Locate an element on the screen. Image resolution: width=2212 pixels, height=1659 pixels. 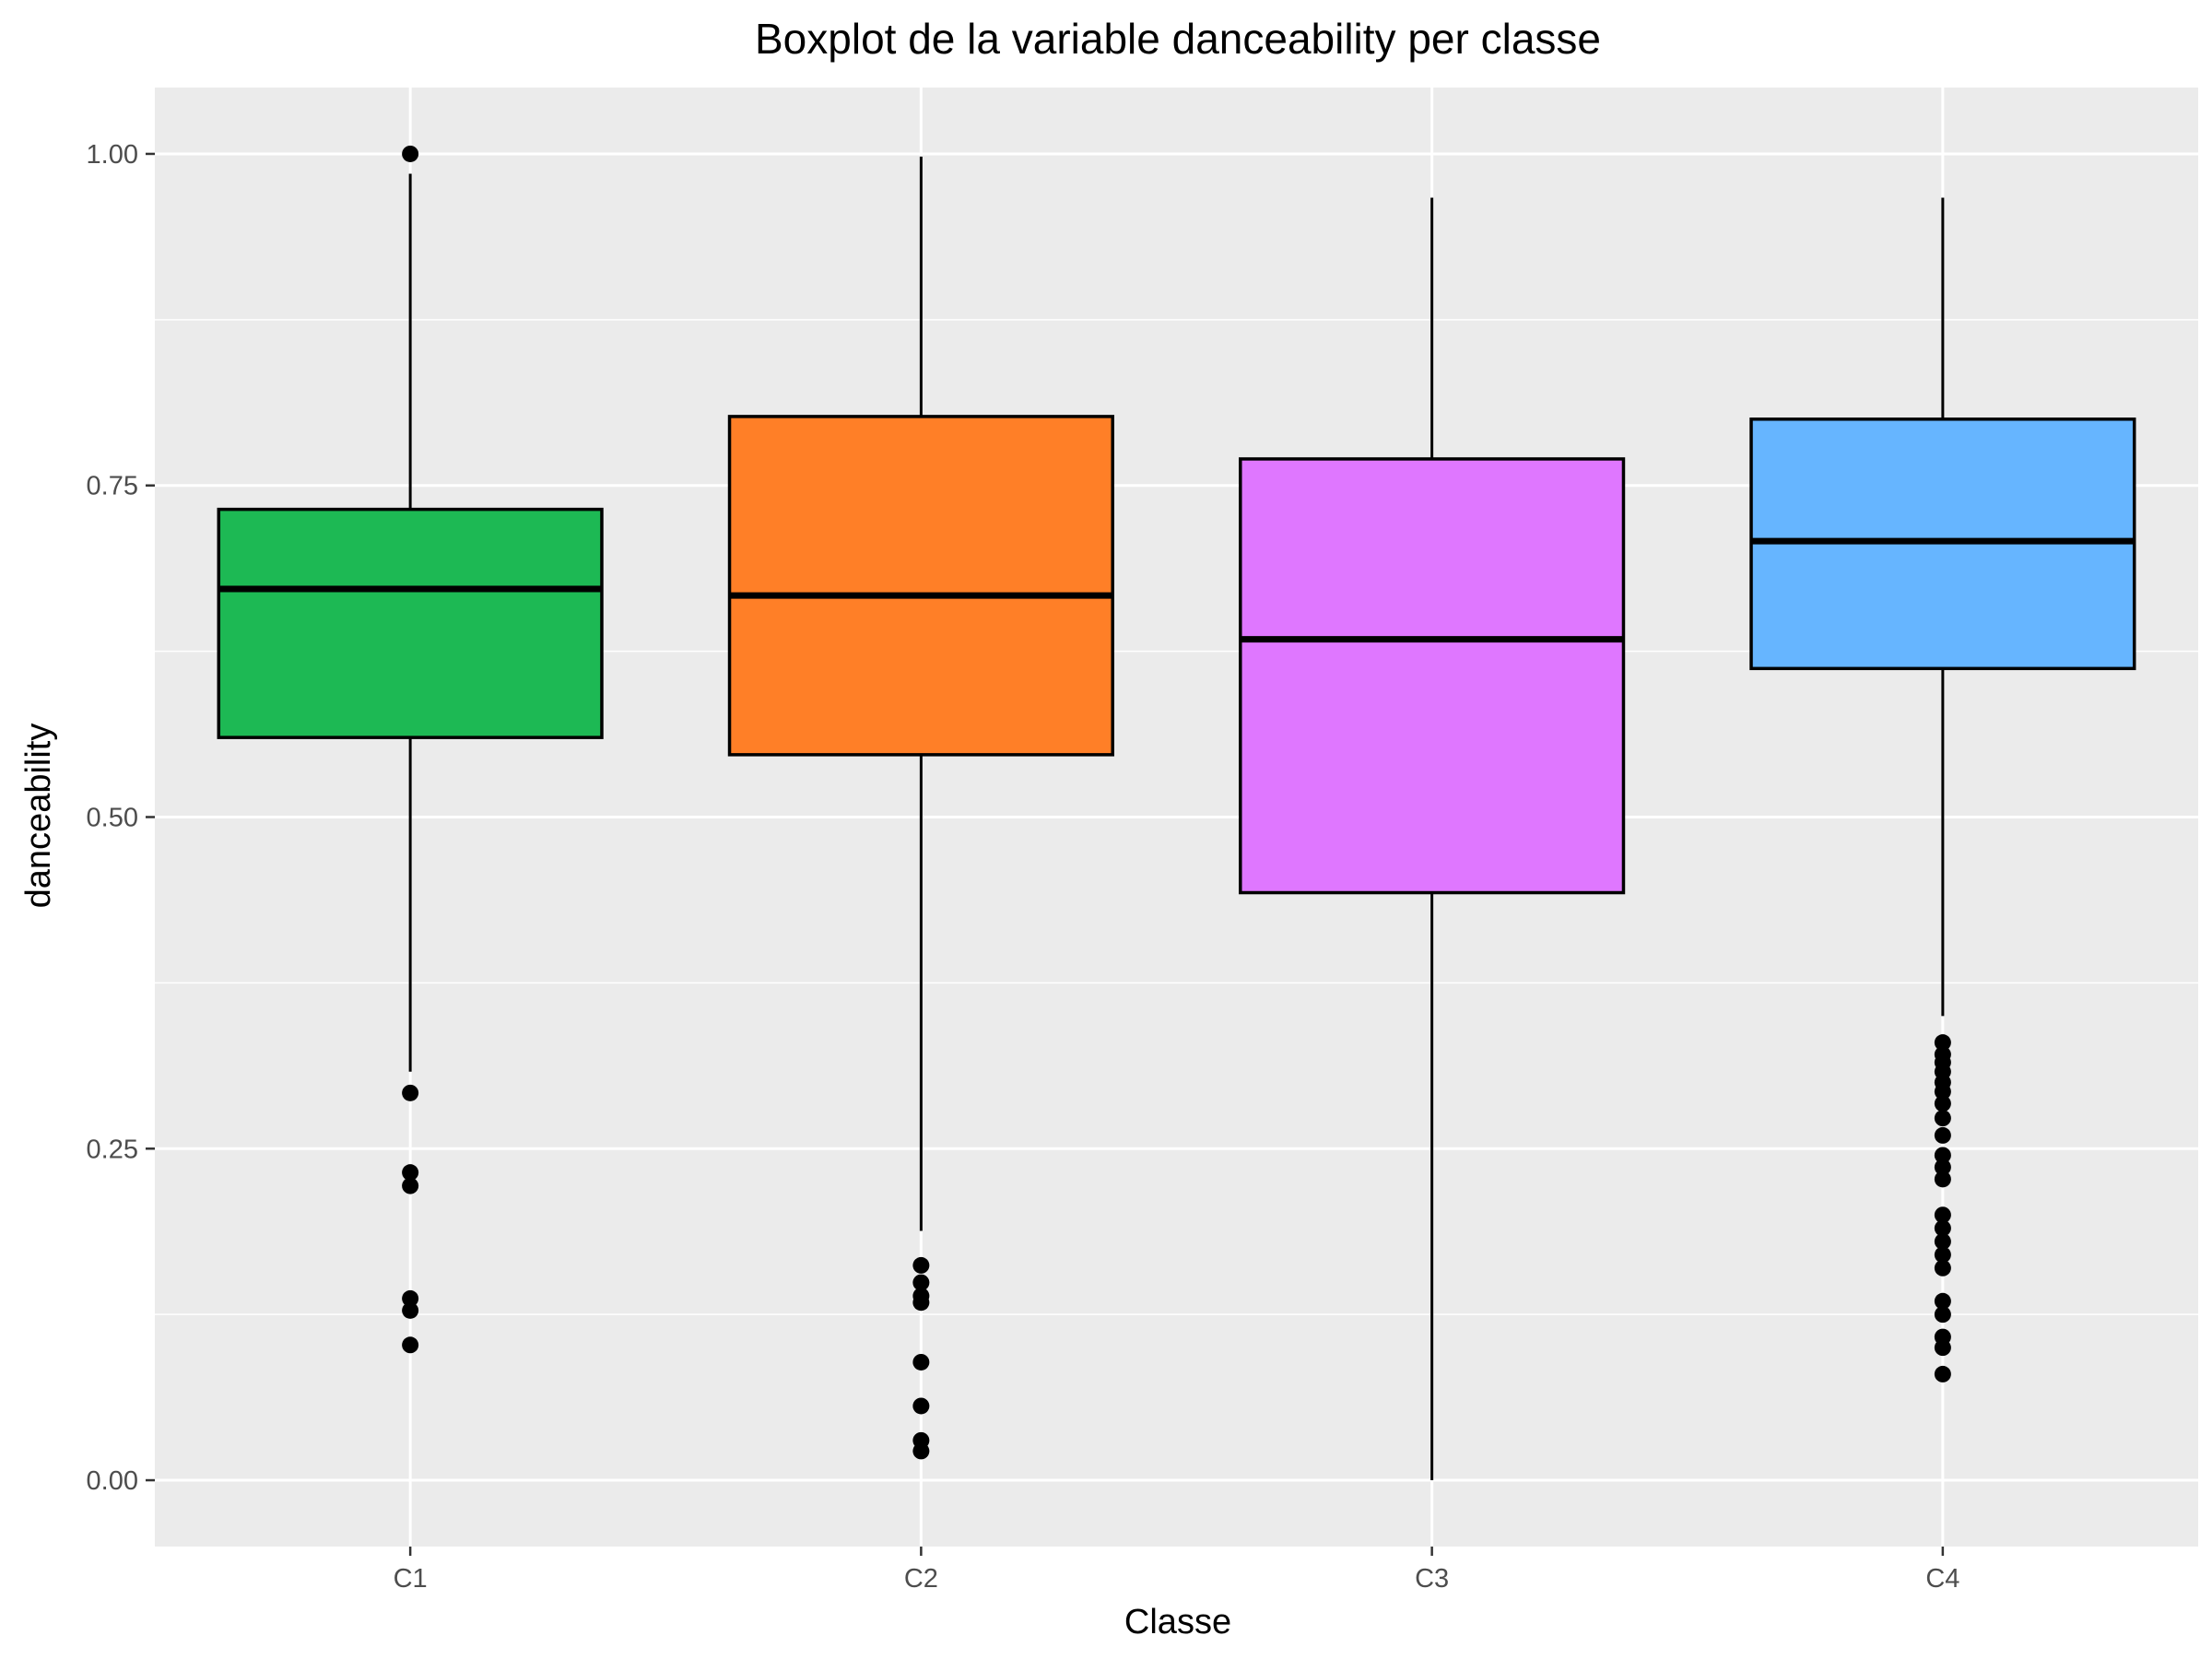
x-axis-ticks: C1 C2 C3 C4 is located at coordinates (1176, 1570).